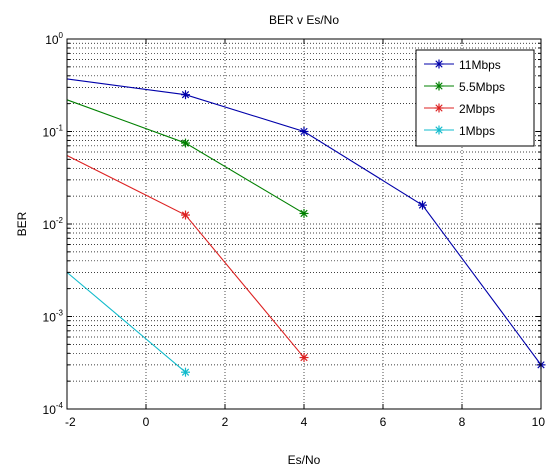 This screenshot has height=468, width=549. What do you see at coordinates (304, 460) in the screenshot?
I see `x-axis-label: Es/No` at bounding box center [304, 460].